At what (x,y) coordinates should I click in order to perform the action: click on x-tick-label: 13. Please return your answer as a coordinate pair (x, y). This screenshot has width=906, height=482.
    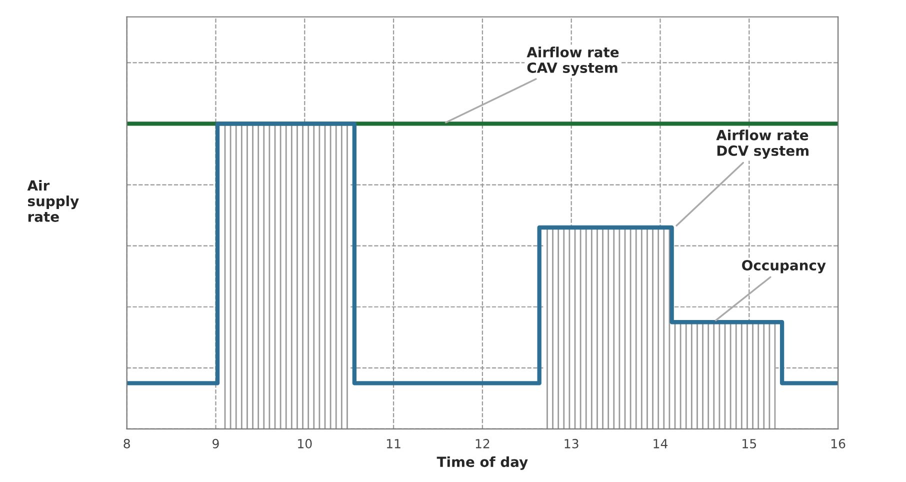
    Looking at the image, I should click on (571, 443).